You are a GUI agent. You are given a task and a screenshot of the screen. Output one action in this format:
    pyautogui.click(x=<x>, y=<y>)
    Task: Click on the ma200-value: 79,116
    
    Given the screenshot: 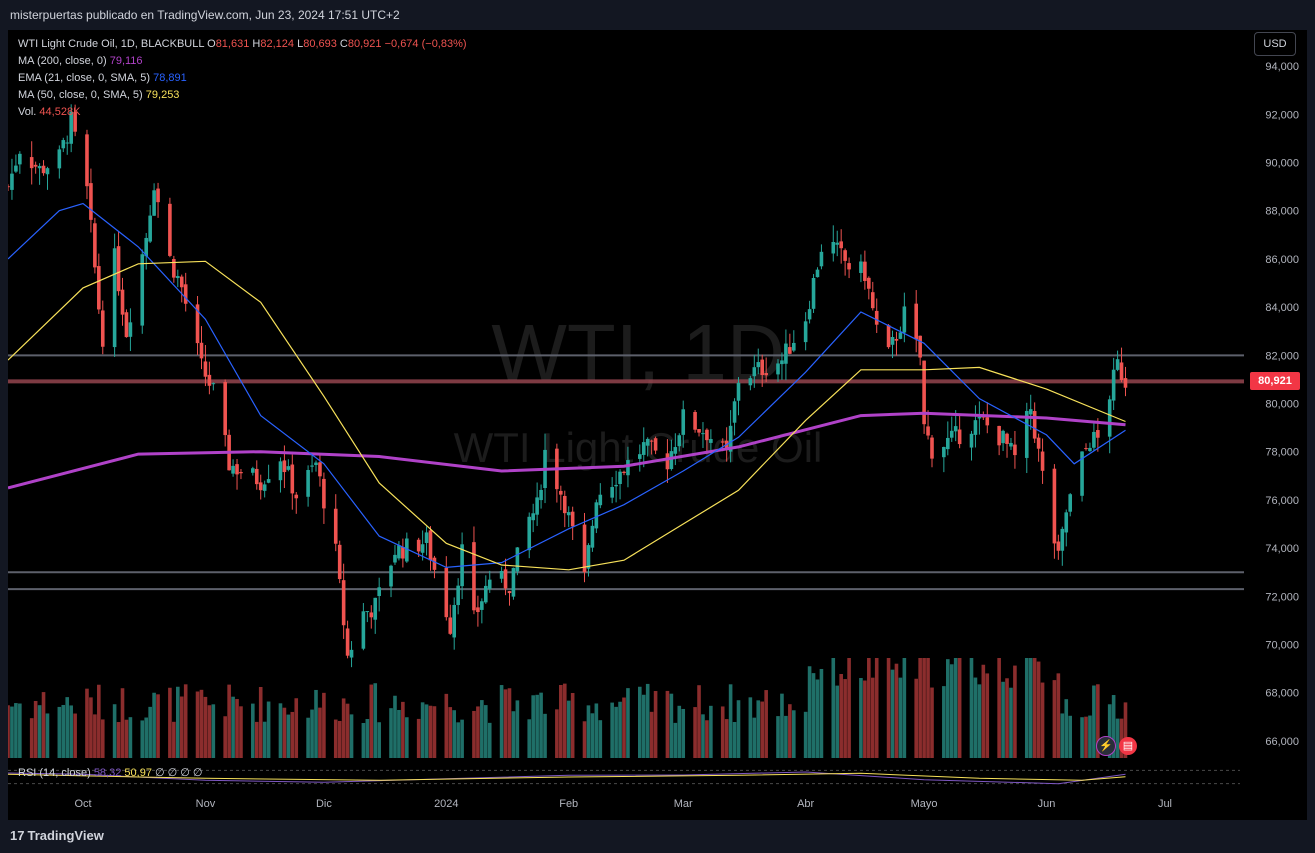 What is the action you would take?
    pyautogui.click(x=126, y=61)
    